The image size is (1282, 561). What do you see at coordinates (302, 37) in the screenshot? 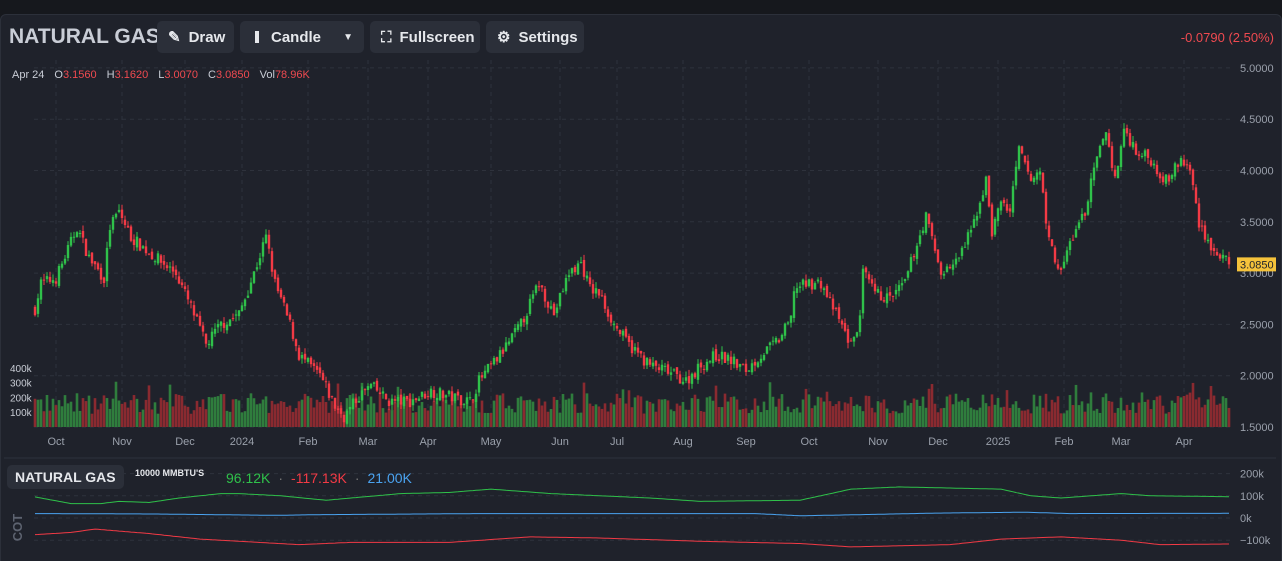
I see `chart-type-dropdown: Candle ▼` at bounding box center [302, 37].